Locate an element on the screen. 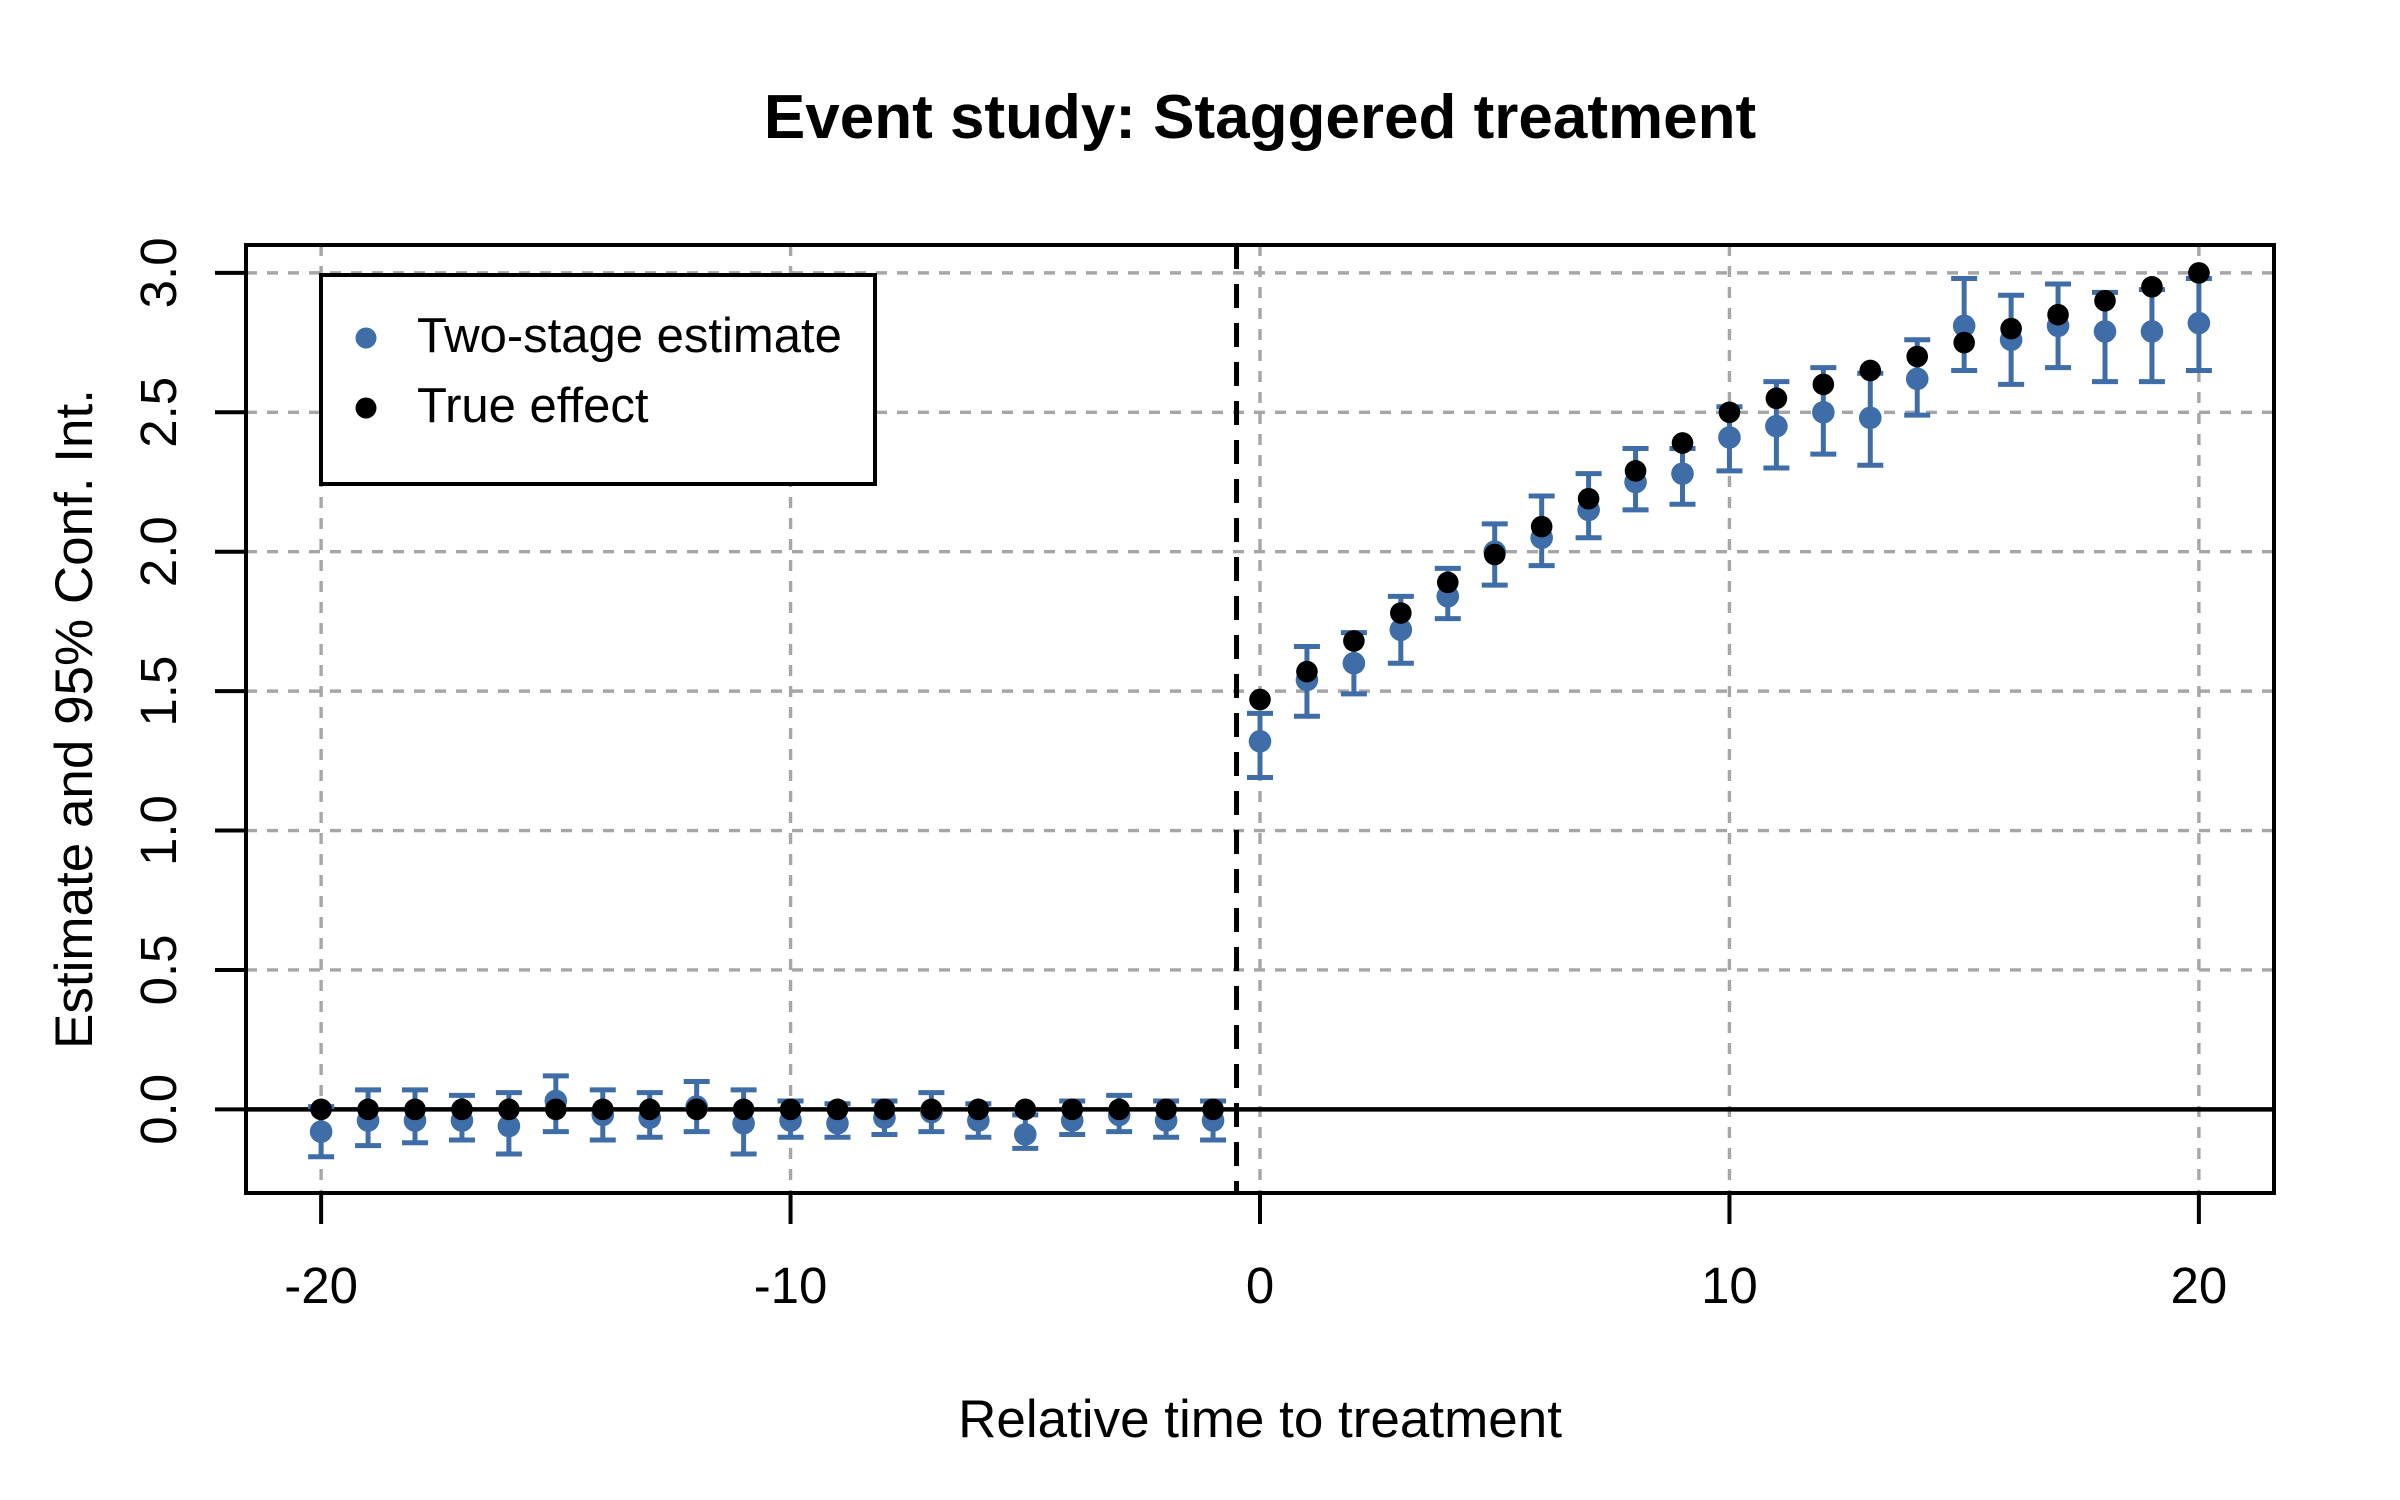  x-tick-label: 10 is located at coordinates (1729, 1285).